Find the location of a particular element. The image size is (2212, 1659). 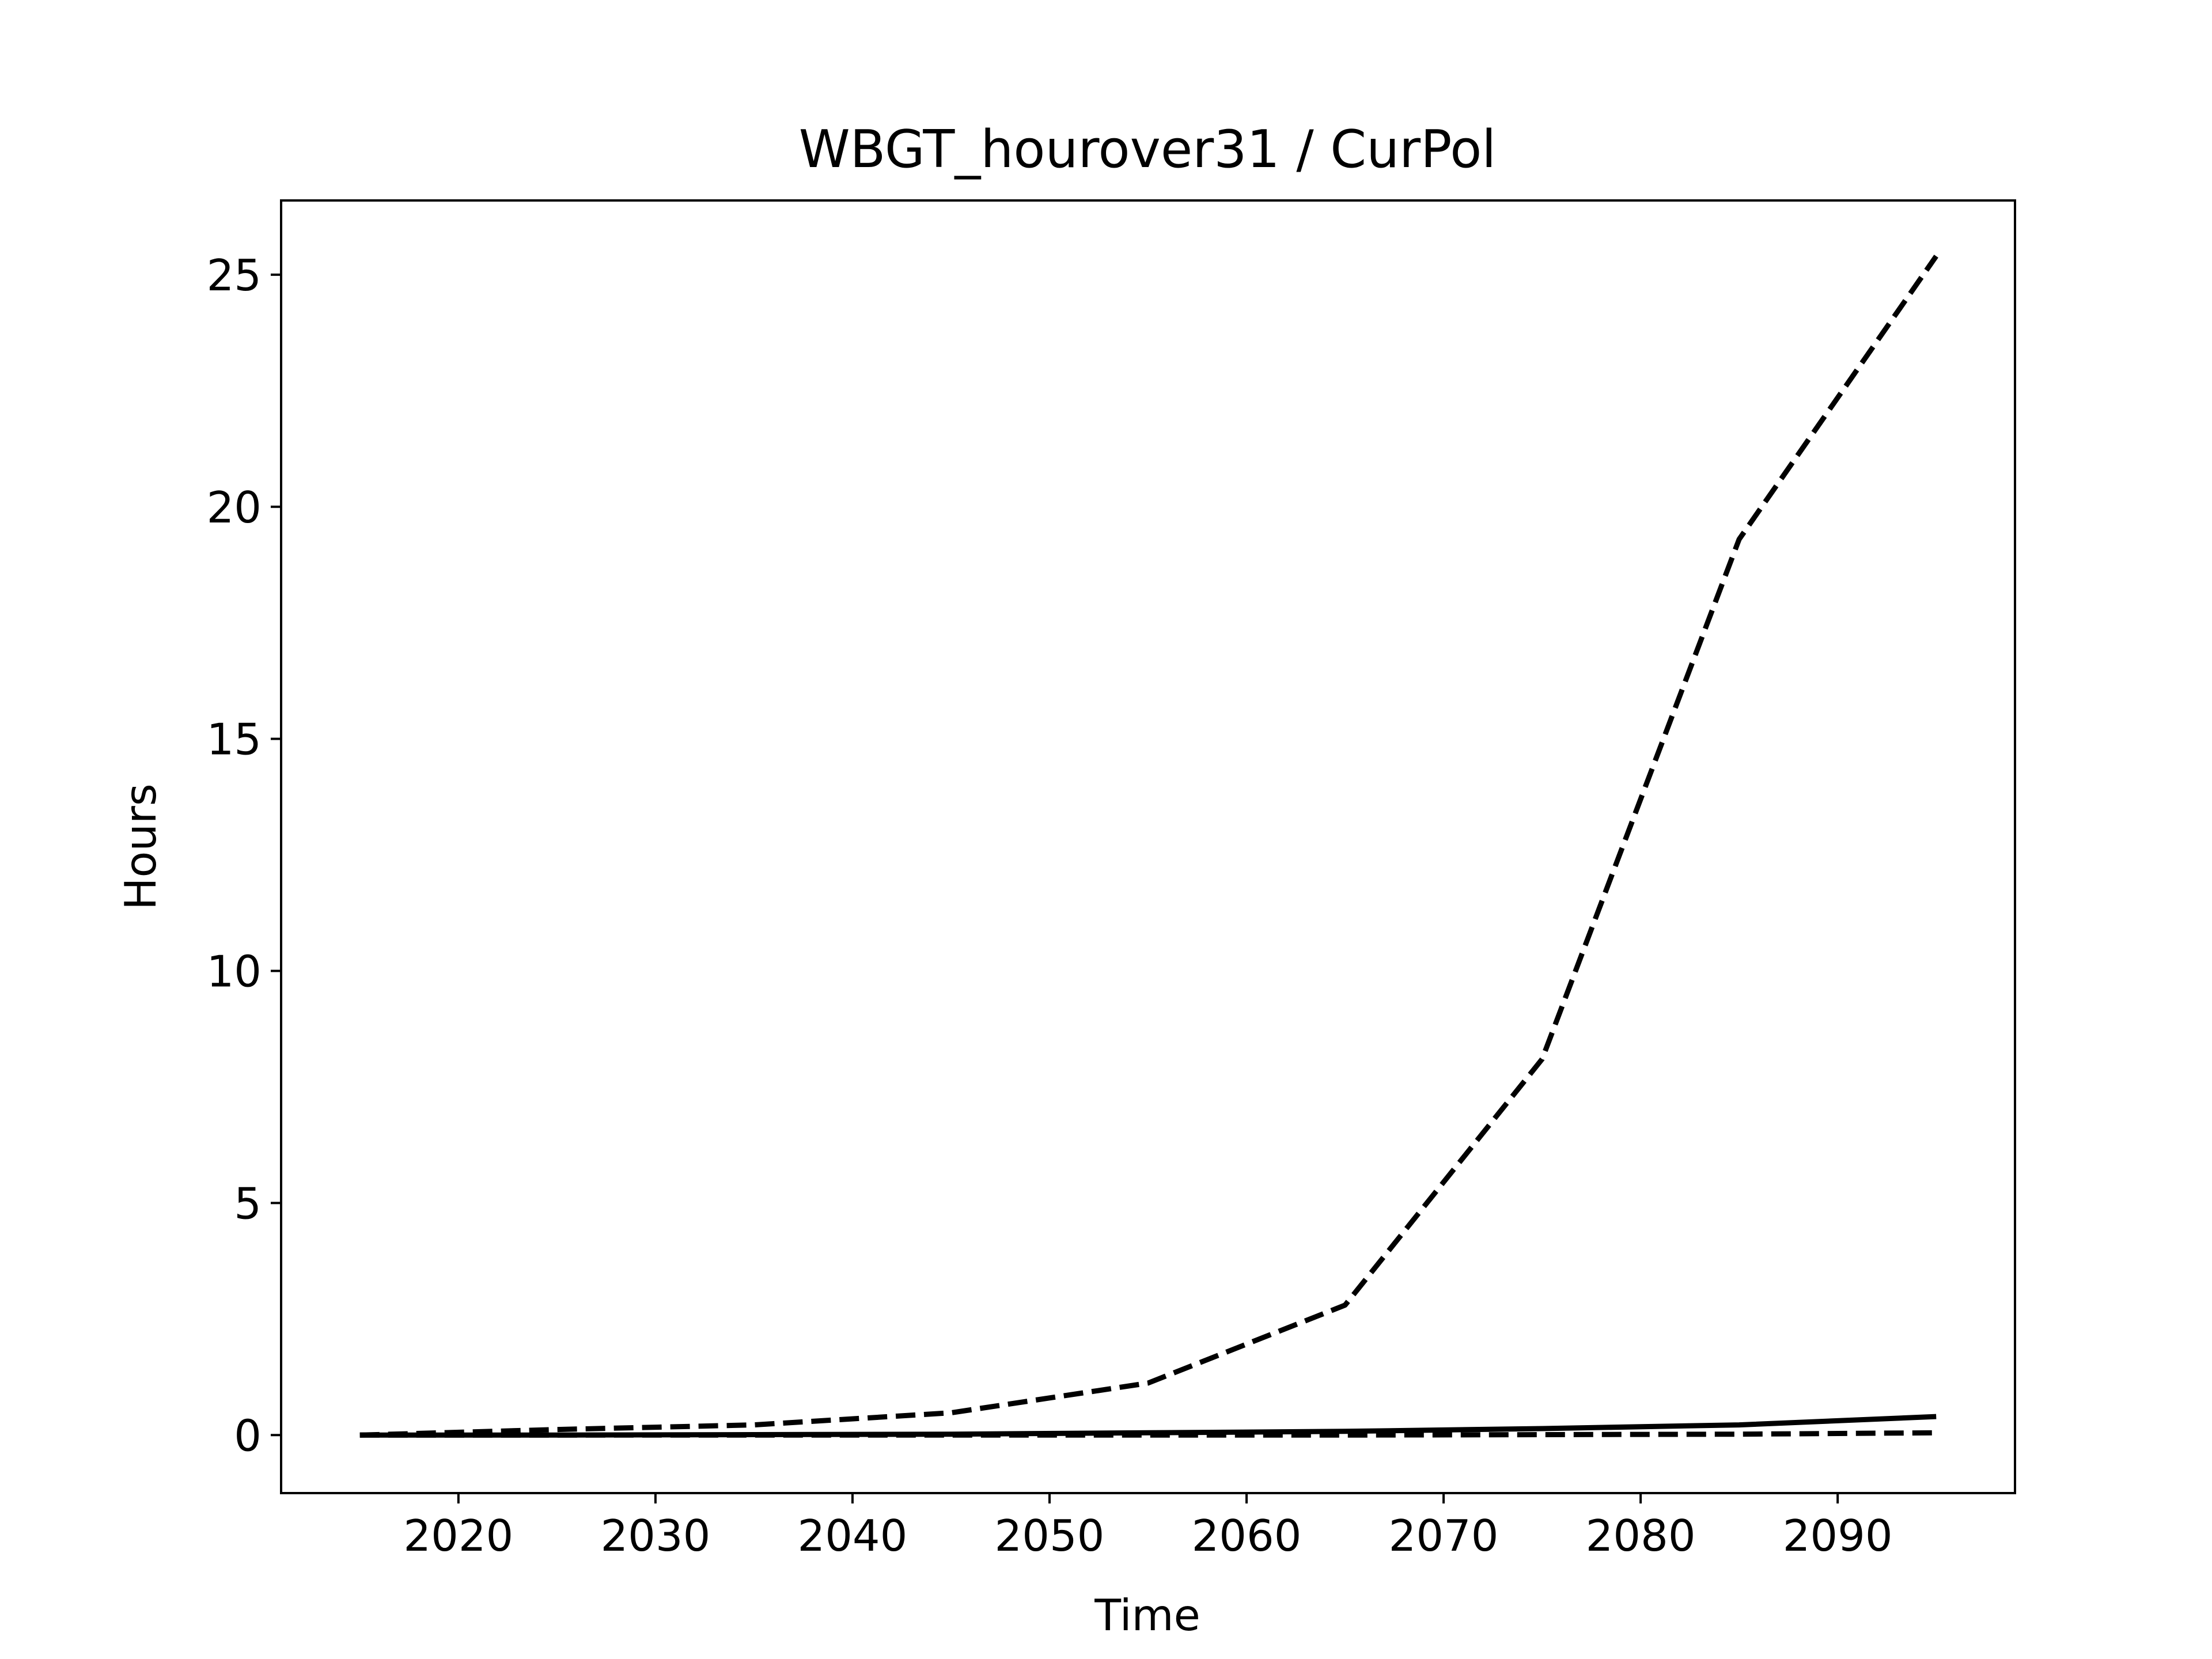

y-tick-label: 25 is located at coordinates (234, 275).